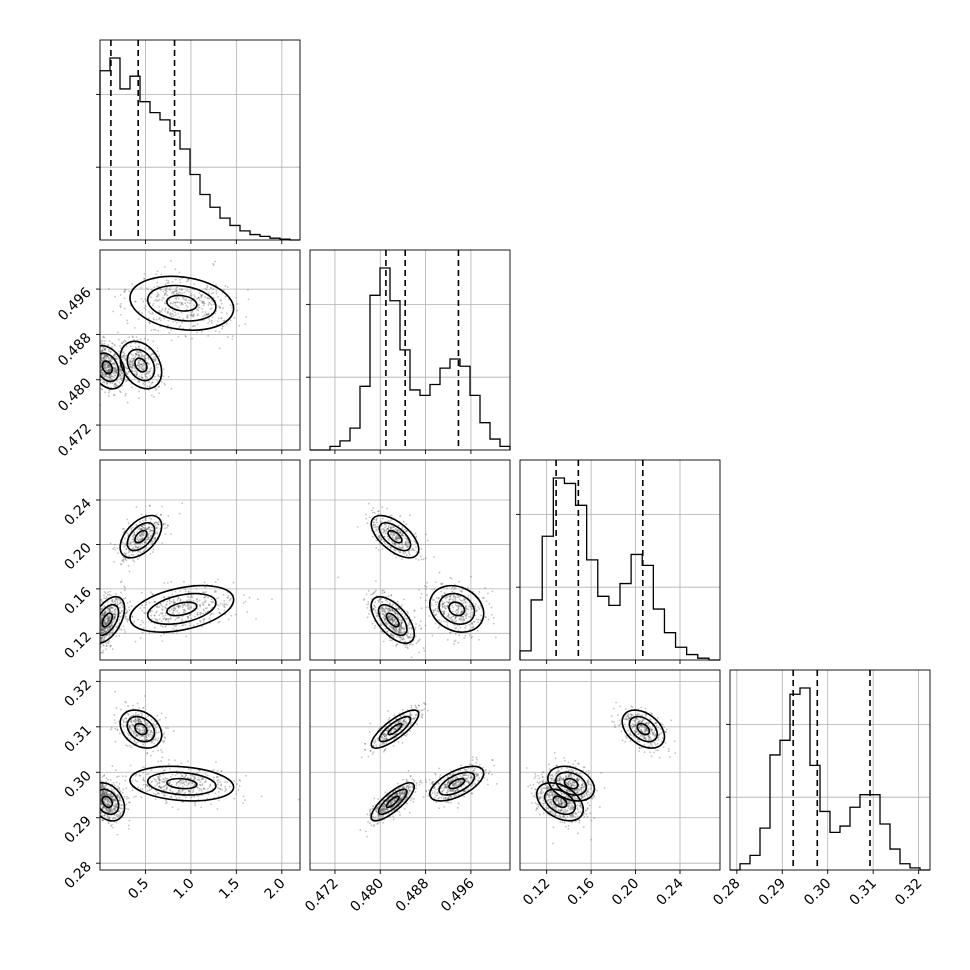  Describe the element at coordinates (186, 578) in the screenshot. I see `sample-points` at that location.